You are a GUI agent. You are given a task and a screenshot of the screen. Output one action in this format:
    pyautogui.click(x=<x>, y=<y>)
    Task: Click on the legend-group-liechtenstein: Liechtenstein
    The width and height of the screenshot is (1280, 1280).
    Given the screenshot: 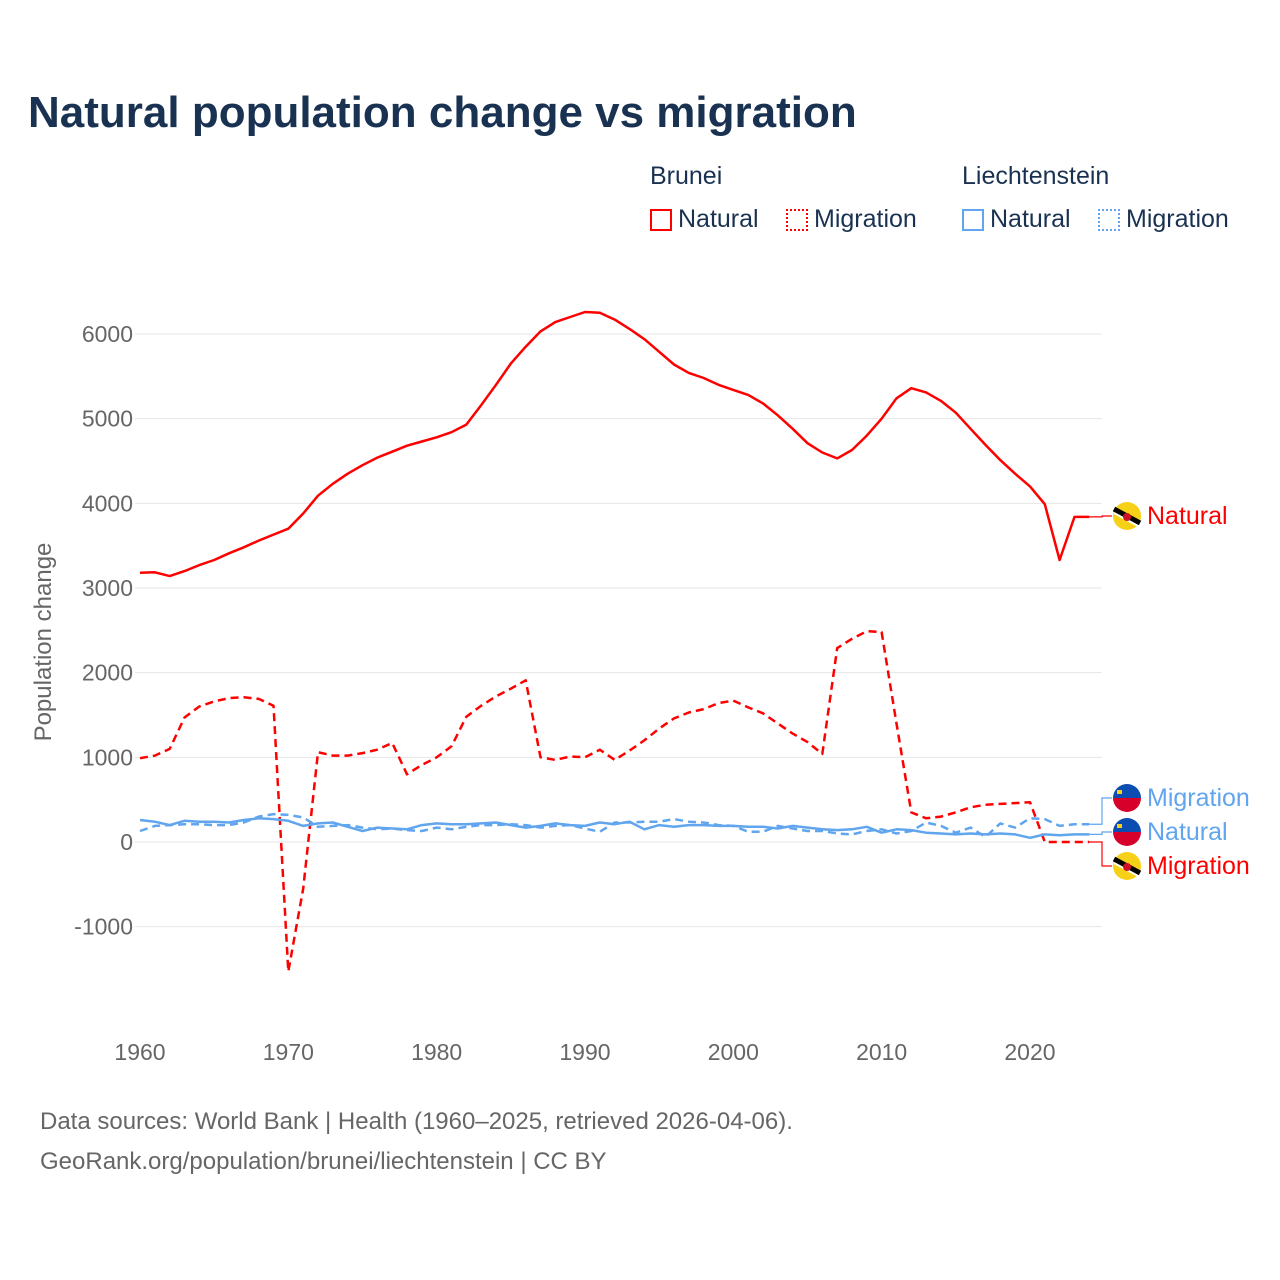 What is the action you would take?
    pyautogui.click(x=1036, y=176)
    